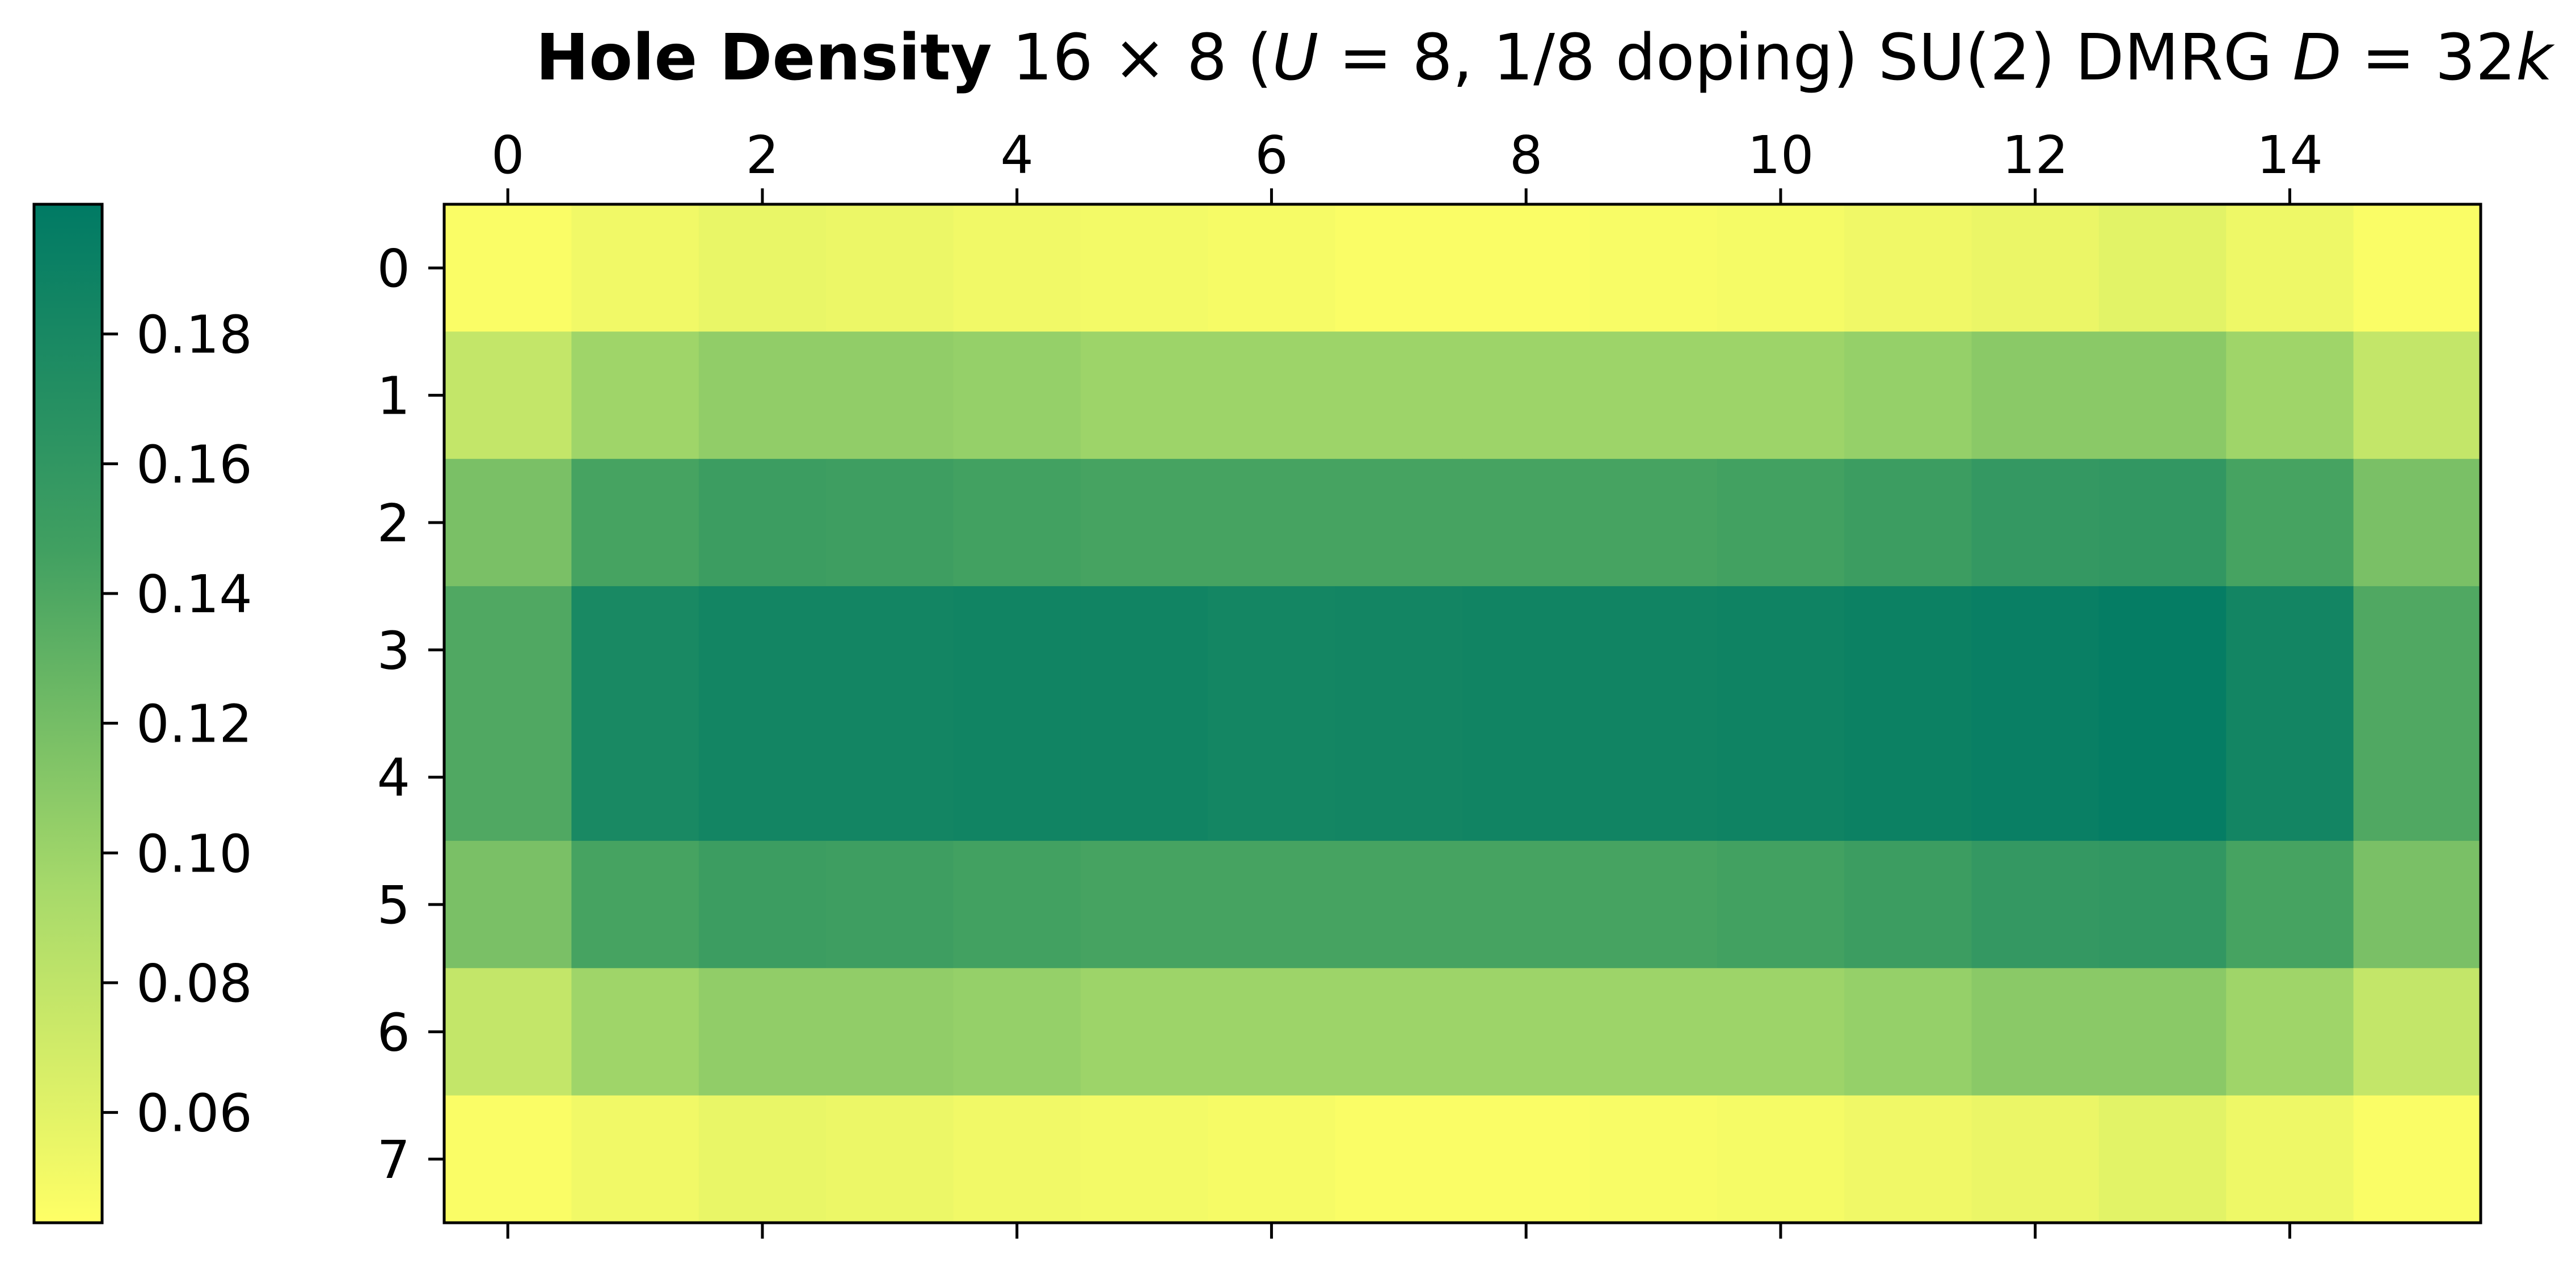 This screenshot has width=2576, height=1267. What do you see at coordinates (393, 650) in the screenshot?
I see `y-tick-label: 3` at bounding box center [393, 650].